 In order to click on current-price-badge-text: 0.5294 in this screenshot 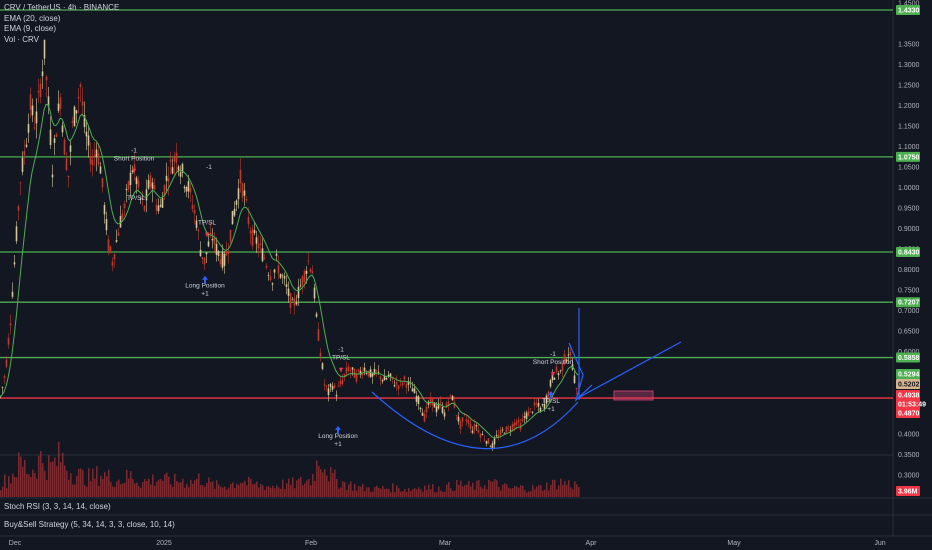, I will do `click(909, 375)`.